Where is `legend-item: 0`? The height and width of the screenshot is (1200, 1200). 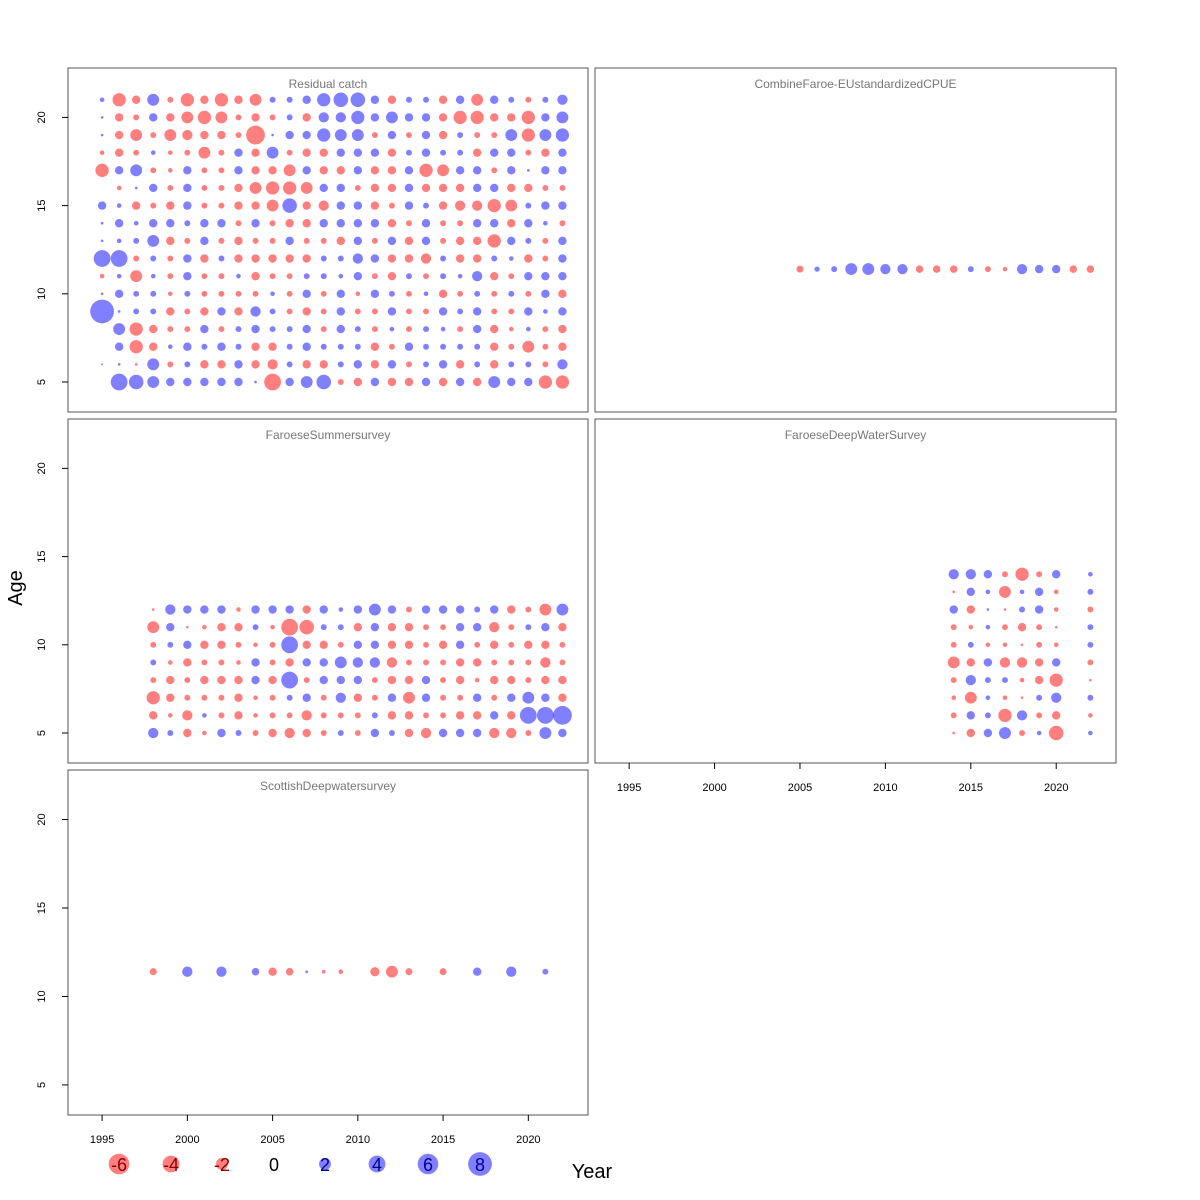 legend-item: 0 is located at coordinates (274, 1165).